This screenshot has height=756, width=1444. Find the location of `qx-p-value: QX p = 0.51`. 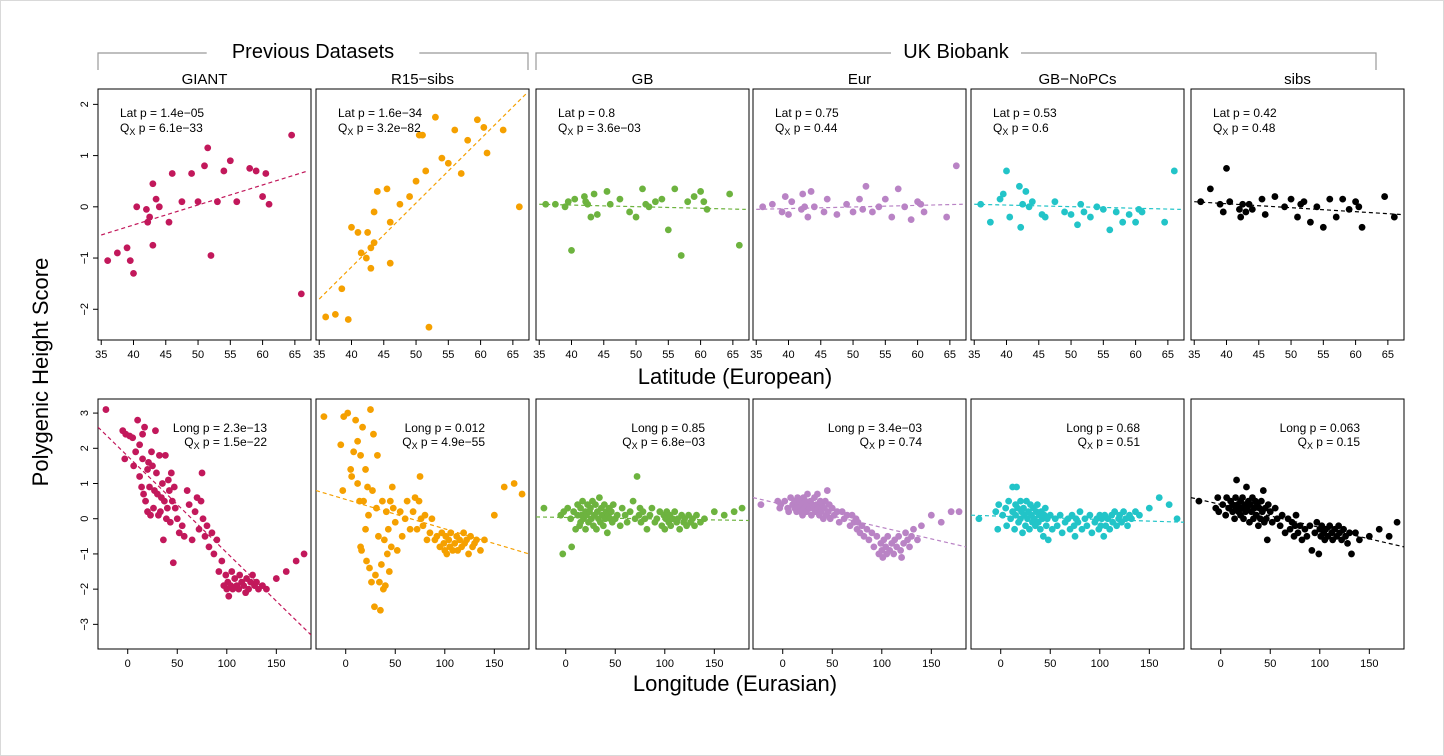

qx-p-value: QX p = 0.51 is located at coordinates (1109, 443).